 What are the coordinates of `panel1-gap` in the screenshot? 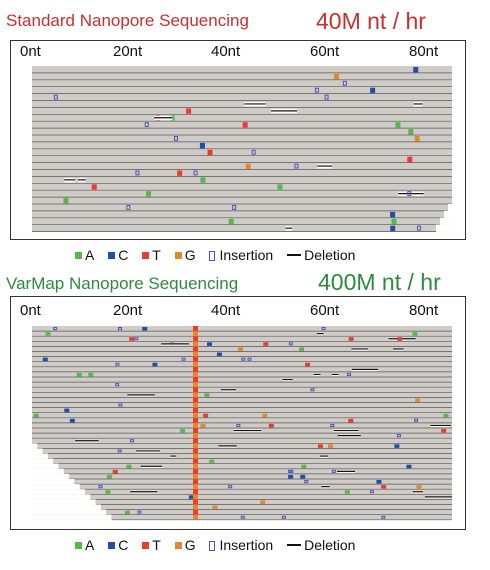 It's located at (444, 228).